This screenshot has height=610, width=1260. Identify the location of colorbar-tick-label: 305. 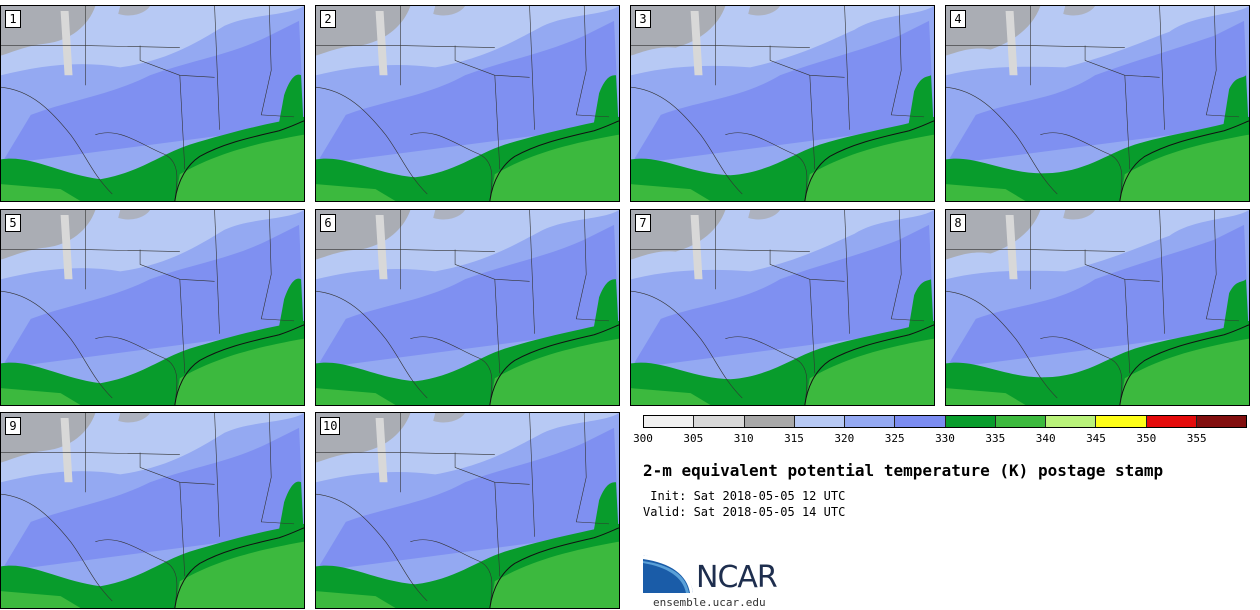
(693, 438).